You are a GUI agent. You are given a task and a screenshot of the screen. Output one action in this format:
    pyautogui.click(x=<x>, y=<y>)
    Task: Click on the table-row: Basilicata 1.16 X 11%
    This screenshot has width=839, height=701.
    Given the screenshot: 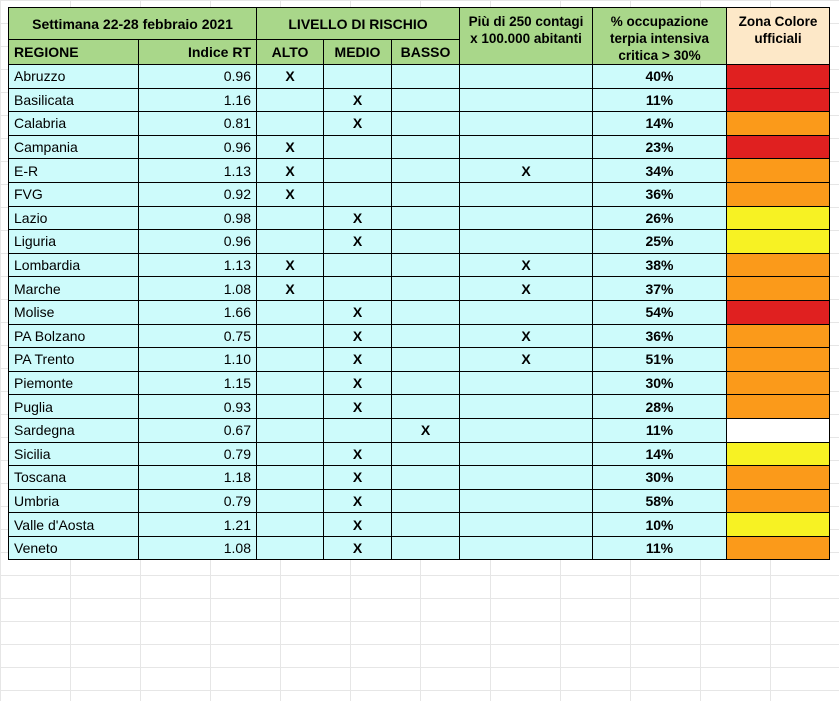 What is the action you would take?
    pyautogui.click(x=419, y=100)
    